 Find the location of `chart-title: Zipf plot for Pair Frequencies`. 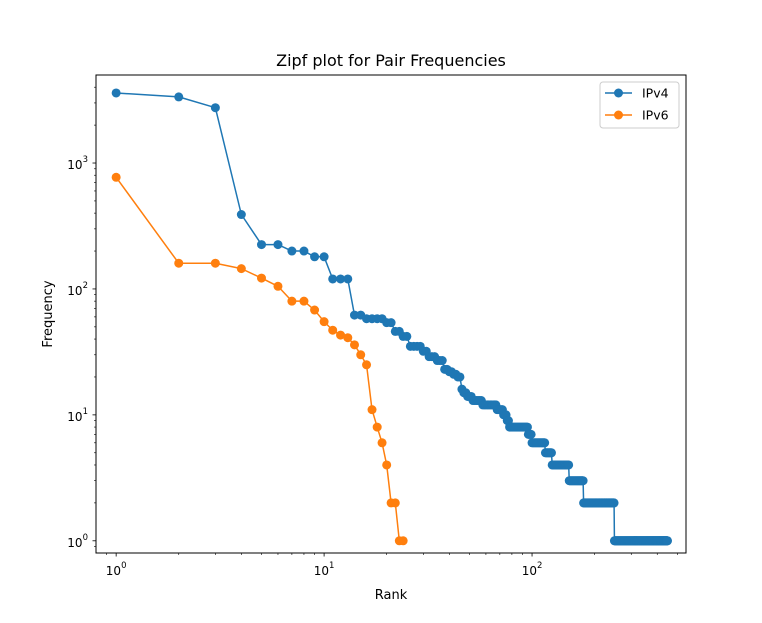

chart-title: Zipf plot for Pair Frequencies is located at coordinates (391, 60).